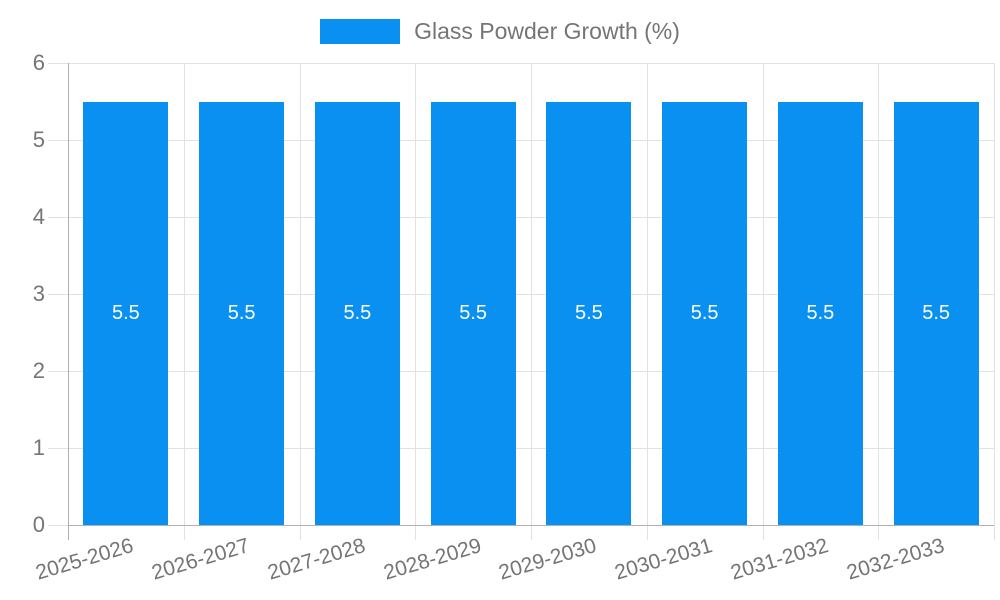 This screenshot has width=1000, height=600. I want to click on bar-2029-2030: 5.5, so click(589, 313).